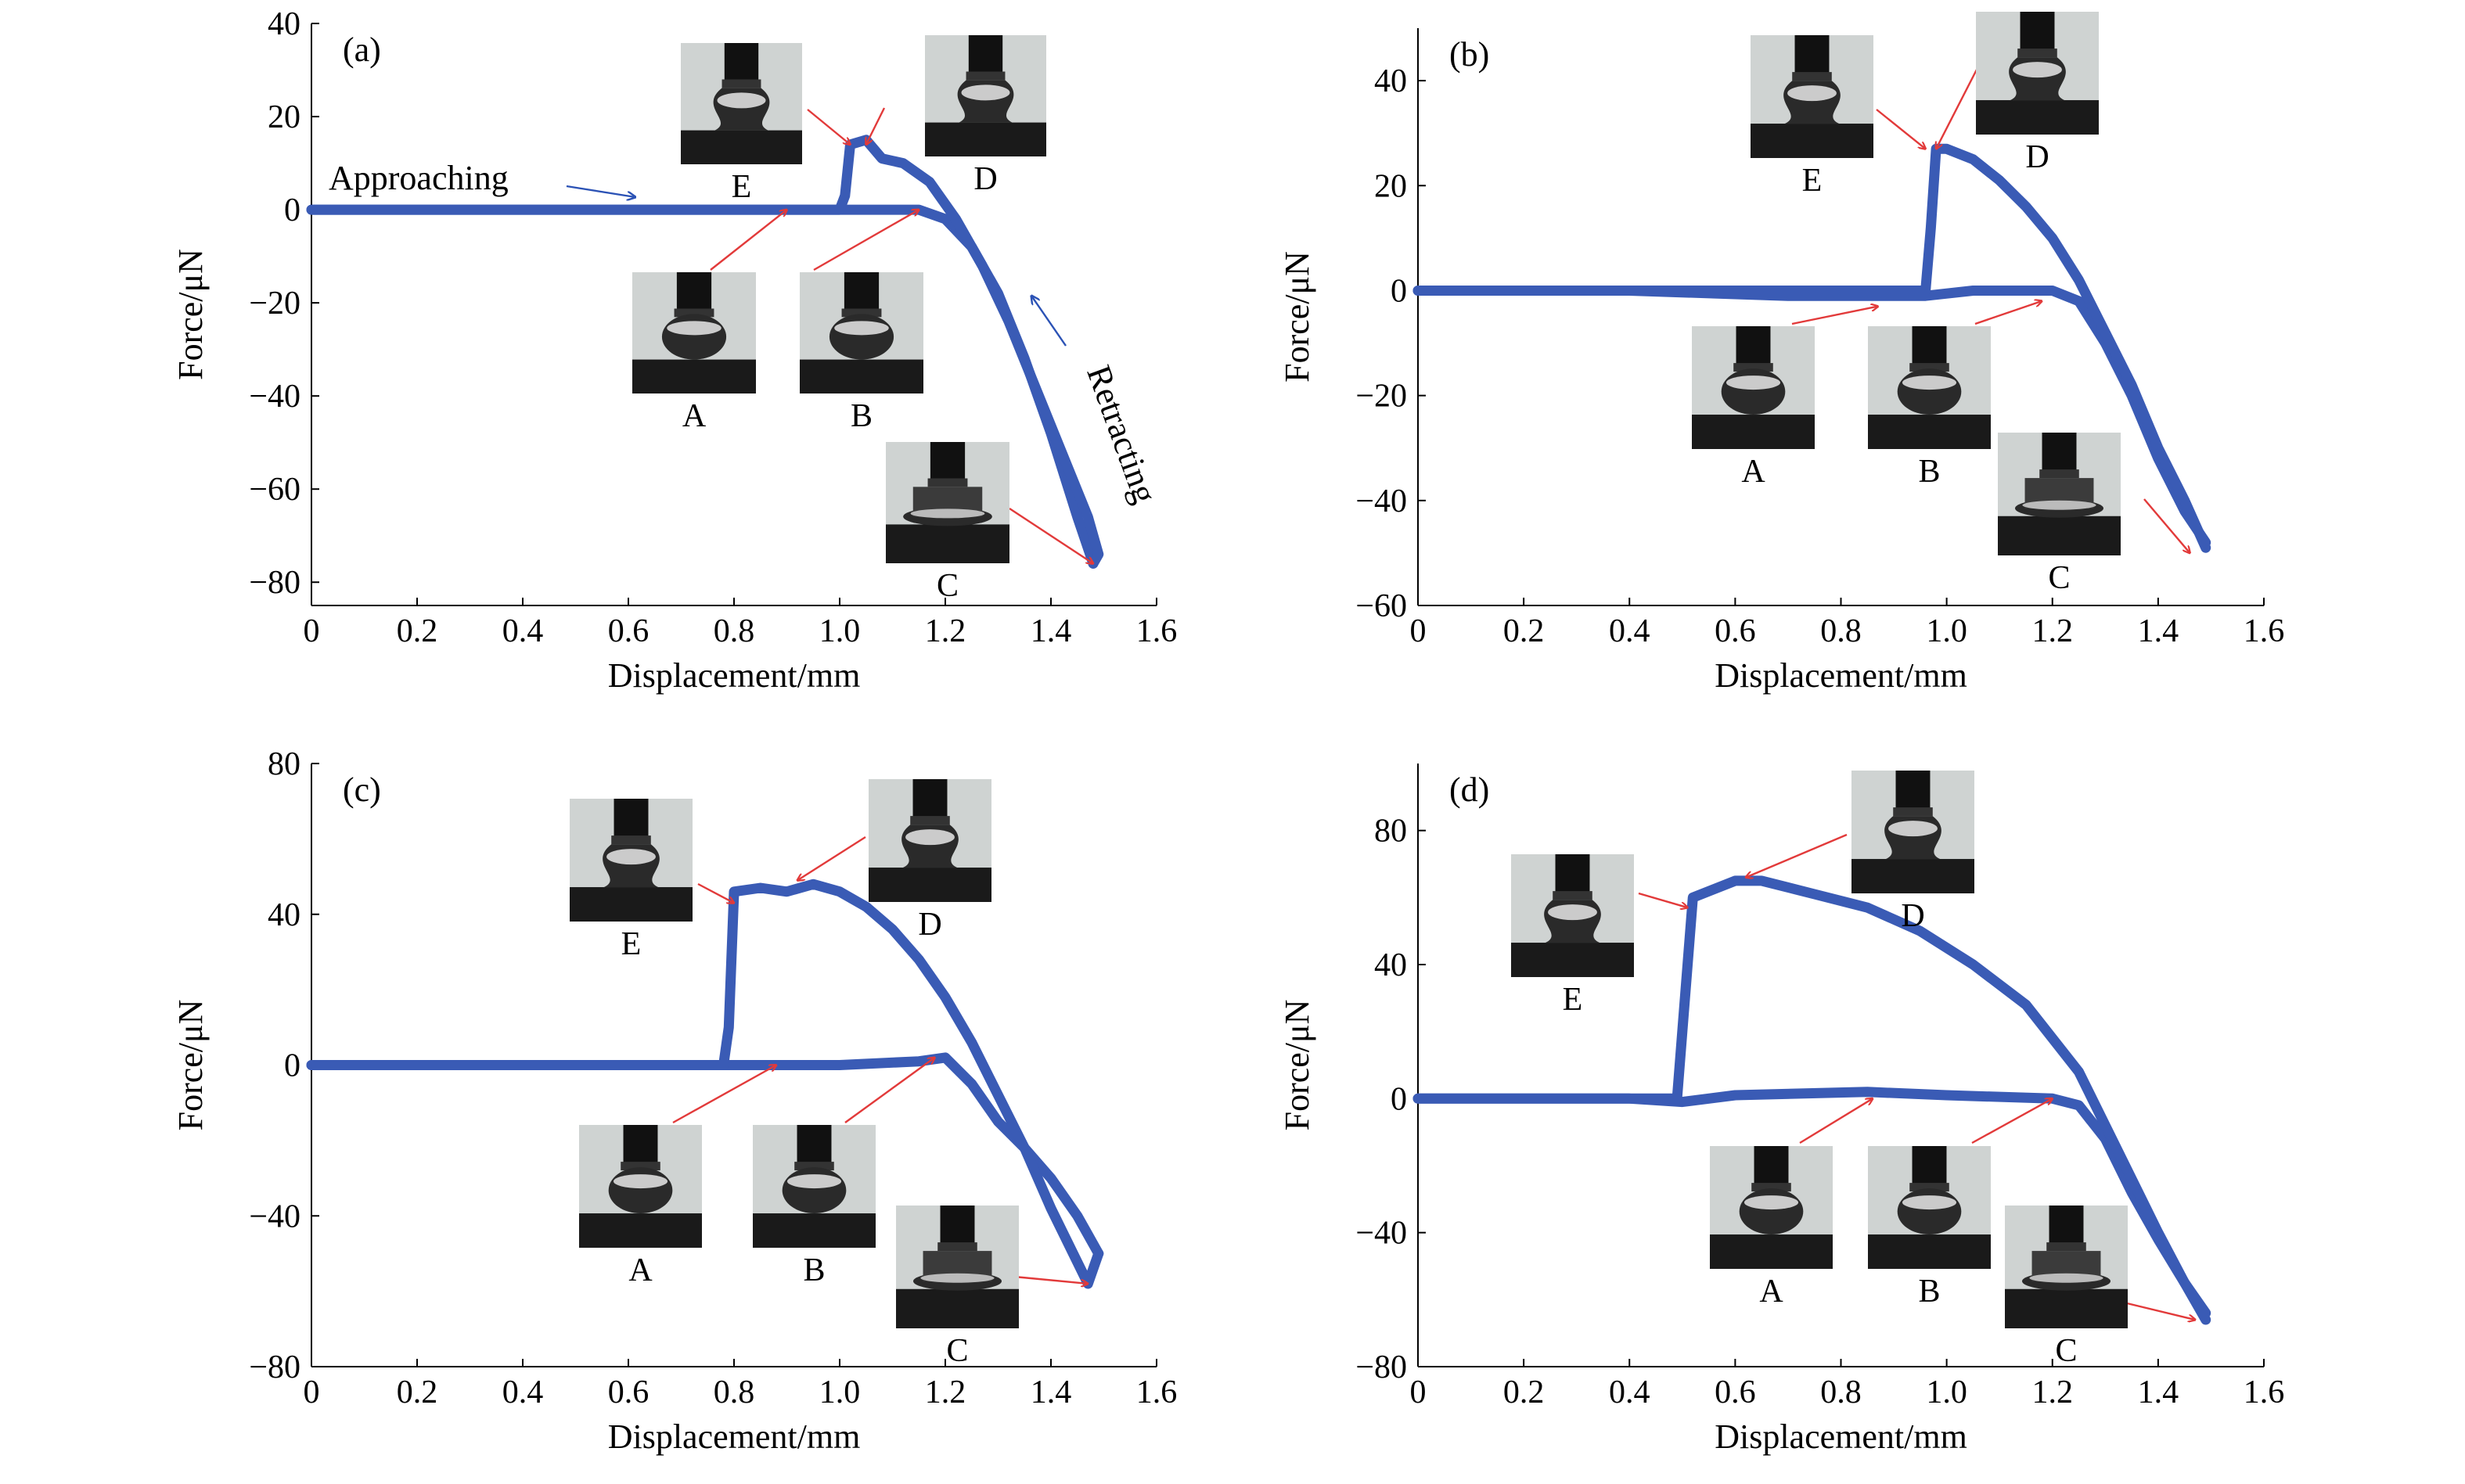  I want to click on x-axis-label: Displacement/mm, so click(1841, 675).